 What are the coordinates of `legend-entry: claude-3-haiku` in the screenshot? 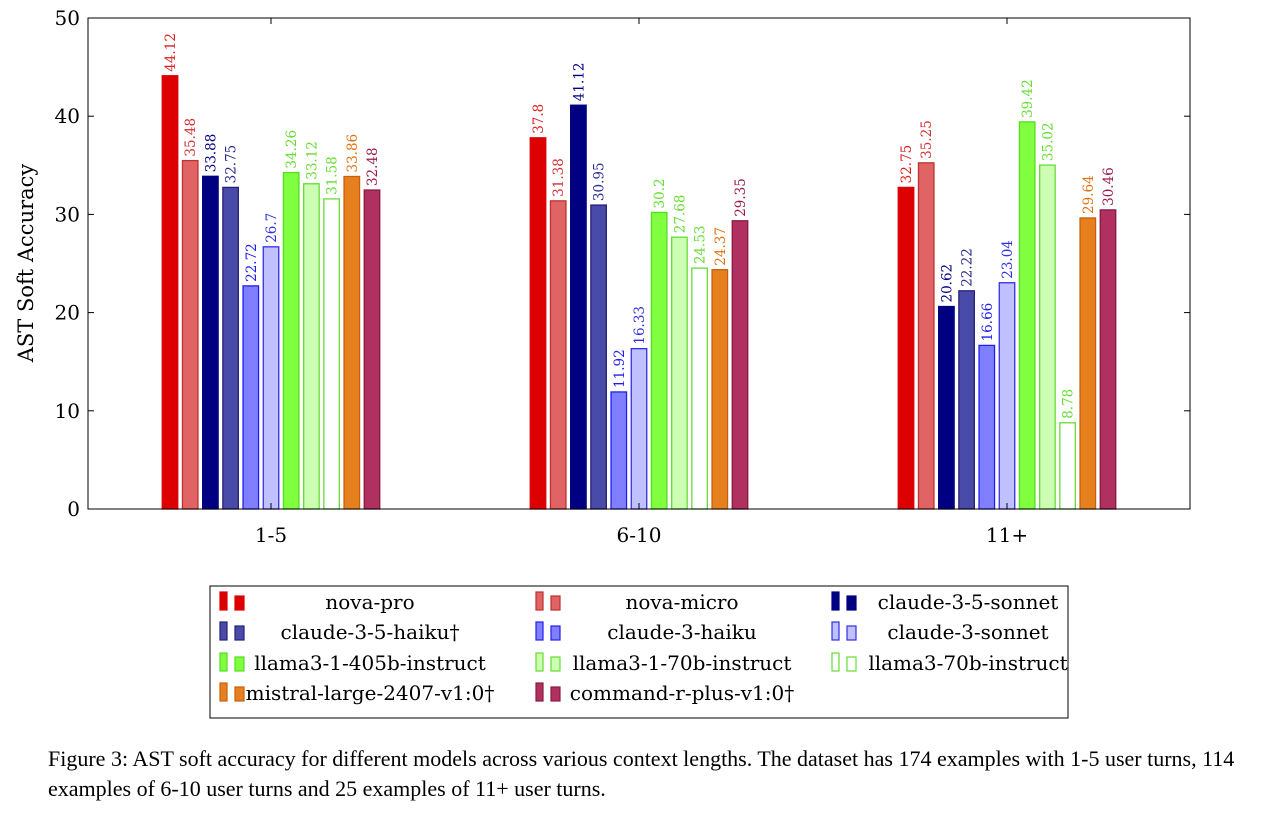 It's located at (682, 632).